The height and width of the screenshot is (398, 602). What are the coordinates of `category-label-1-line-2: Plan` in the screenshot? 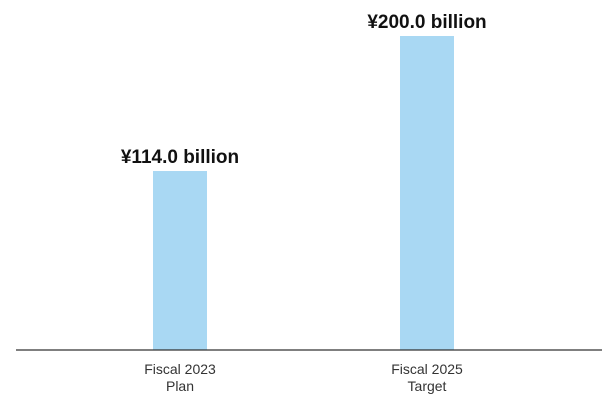 It's located at (180, 386).